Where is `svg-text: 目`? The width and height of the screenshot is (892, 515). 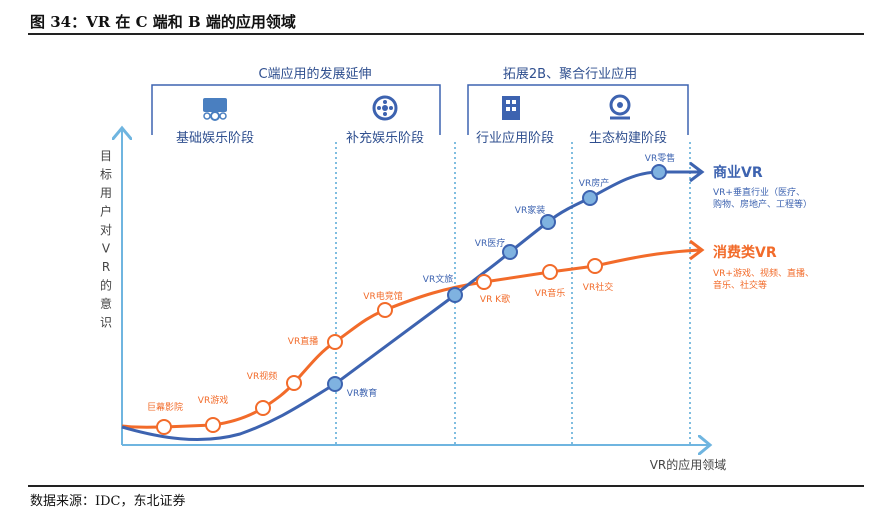 svg-text: 目 is located at coordinates (106, 156).